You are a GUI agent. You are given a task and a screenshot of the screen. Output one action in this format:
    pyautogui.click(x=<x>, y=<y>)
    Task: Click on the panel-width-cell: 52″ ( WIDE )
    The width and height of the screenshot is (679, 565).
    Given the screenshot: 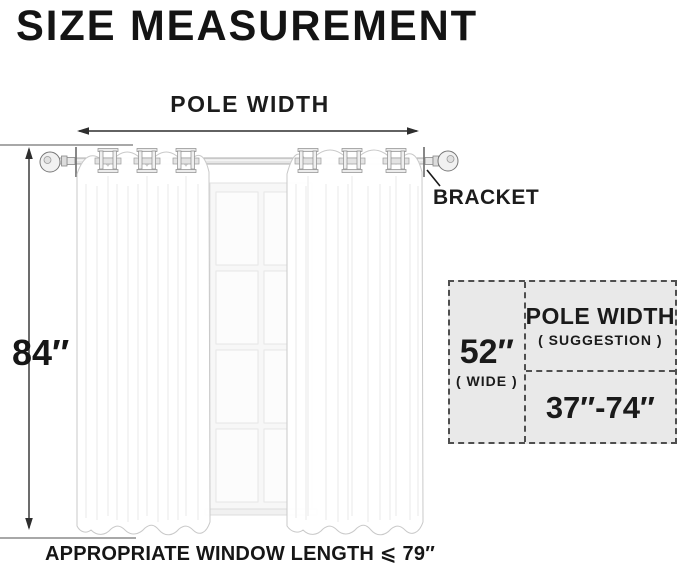 What is the action you would take?
    pyautogui.click(x=488, y=362)
    